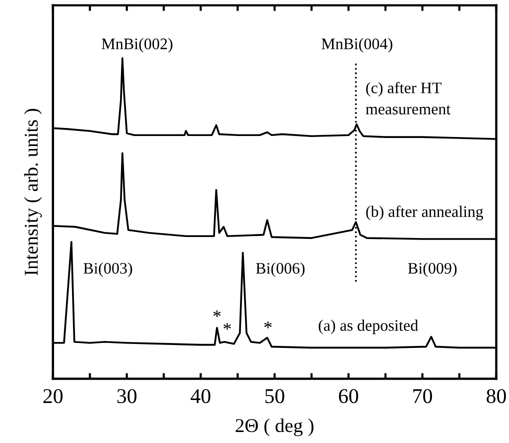 This screenshot has width=509, height=443. What do you see at coordinates (274, 396) in the screenshot?
I see `x-tick-label: 50` at bounding box center [274, 396].